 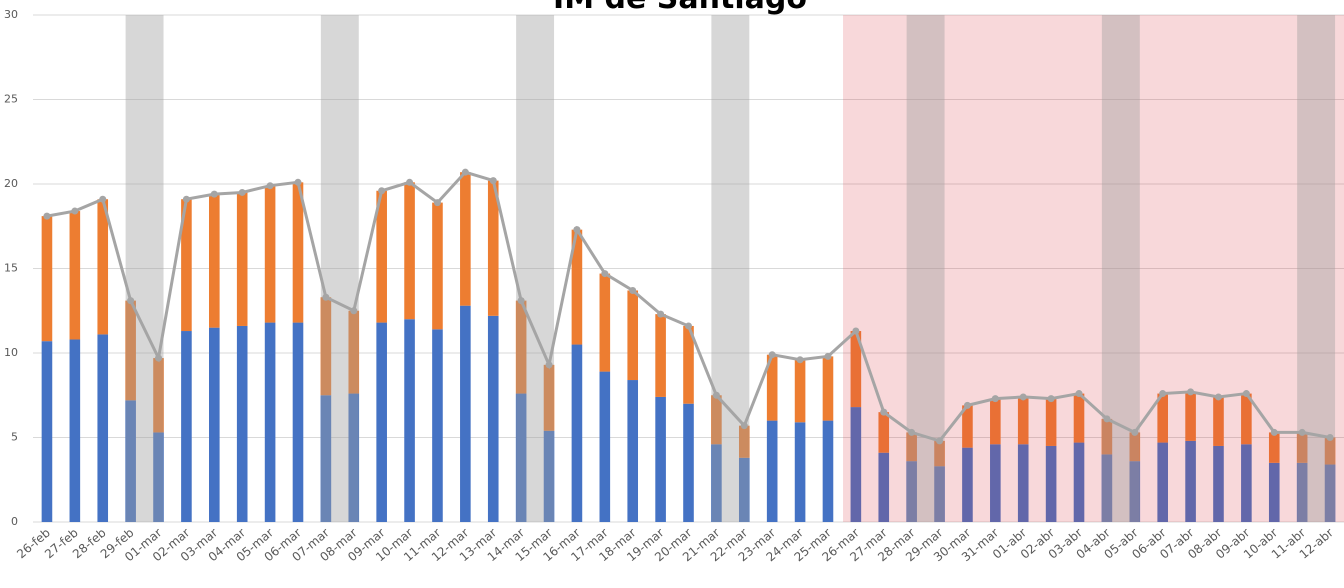 I want to click on chart-title: IM de Santiago, so click(x=680, y=8).